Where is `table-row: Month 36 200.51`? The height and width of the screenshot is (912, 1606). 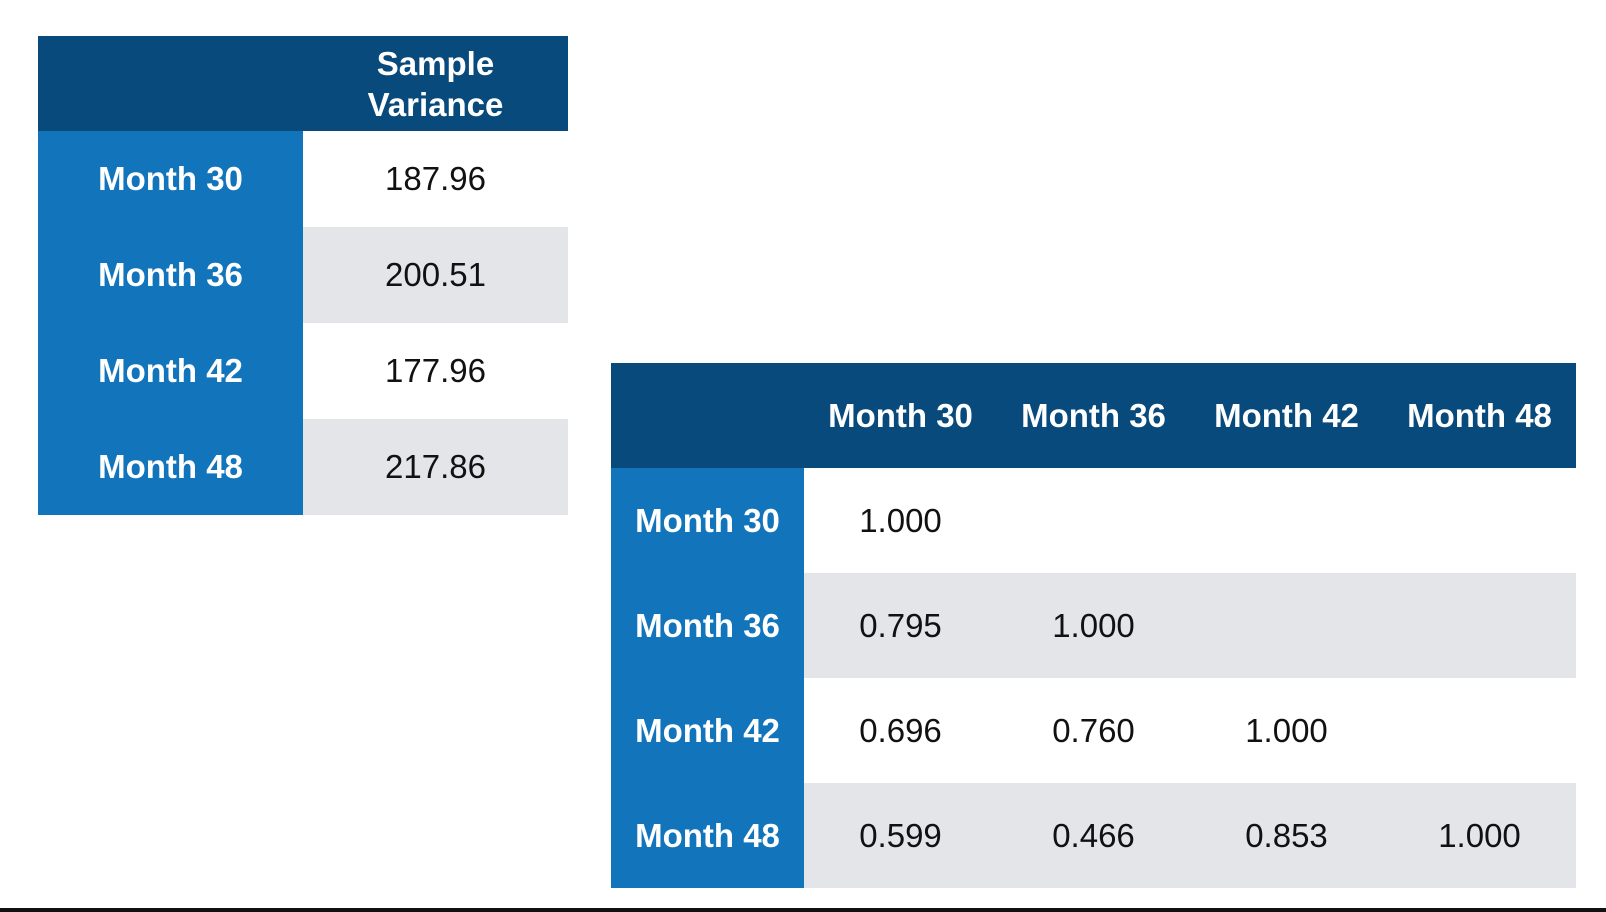 table-row: Month 36 200.51 is located at coordinates (303, 275).